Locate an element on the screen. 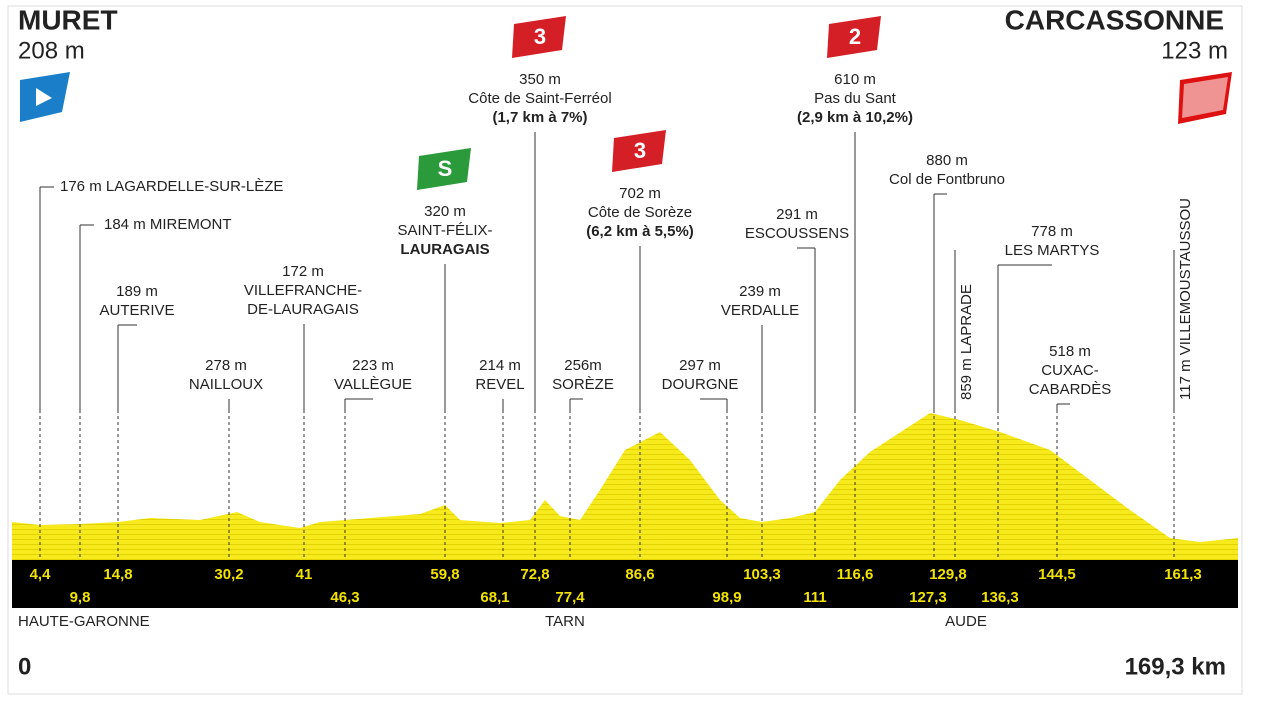 This screenshot has height=703, width=1262. waypoint-label: (2,9 km à 10,2%) is located at coordinates (855, 117).